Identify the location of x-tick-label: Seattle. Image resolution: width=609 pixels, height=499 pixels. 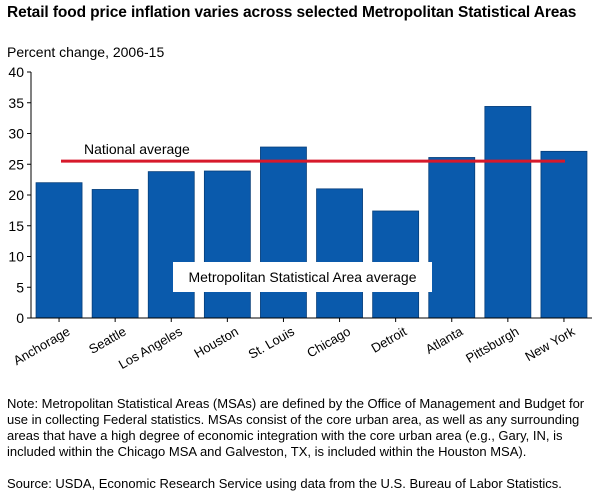
(107, 340).